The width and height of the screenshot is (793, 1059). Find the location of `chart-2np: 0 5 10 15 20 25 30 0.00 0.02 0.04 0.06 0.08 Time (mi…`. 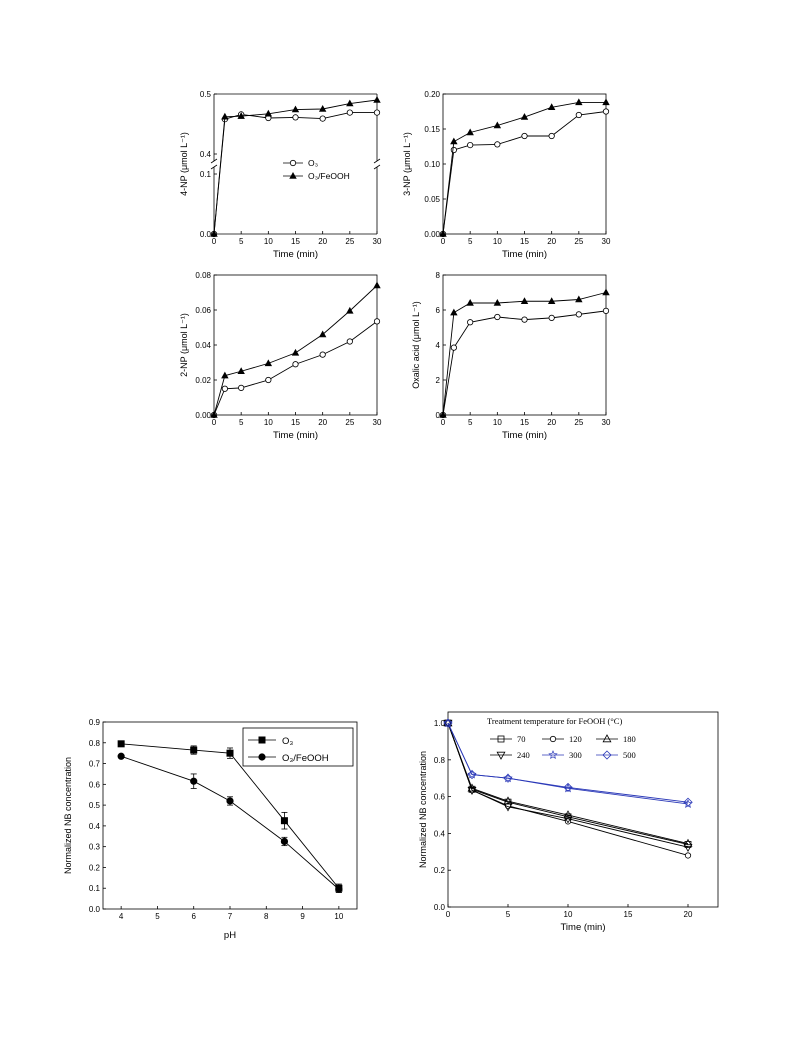

chart-2np: 0 5 10 15 20 25 30 0.00 0.02 0.04 0.06 0.08 Time (mi… is located at coordinates (280, 356).